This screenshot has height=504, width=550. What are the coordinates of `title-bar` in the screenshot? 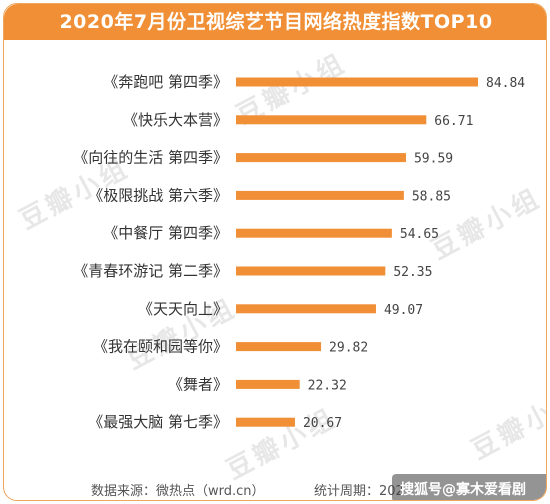 It's located at (275, 22).